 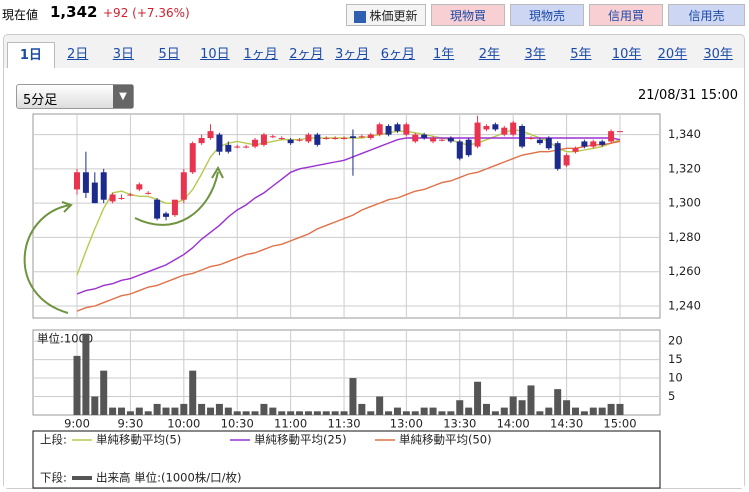 What do you see at coordinates (675, 378) in the screenshot?
I see `y-tick-label: 10` at bounding box center [675, 378].